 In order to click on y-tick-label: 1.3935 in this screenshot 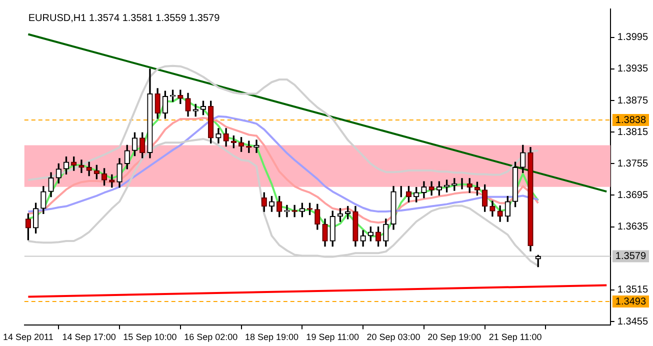, I will do `click(632, 69)`.